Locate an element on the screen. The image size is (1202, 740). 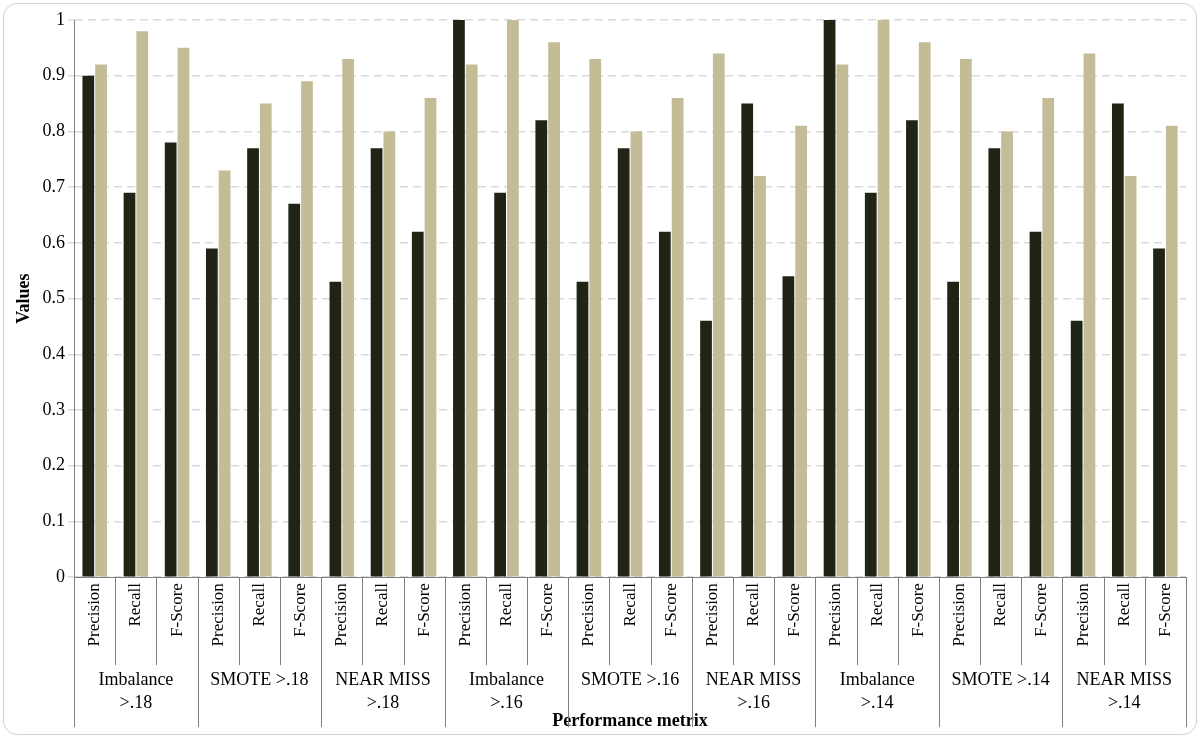
text: NEAR MISS >.18 is located at coordinates (383, 690).